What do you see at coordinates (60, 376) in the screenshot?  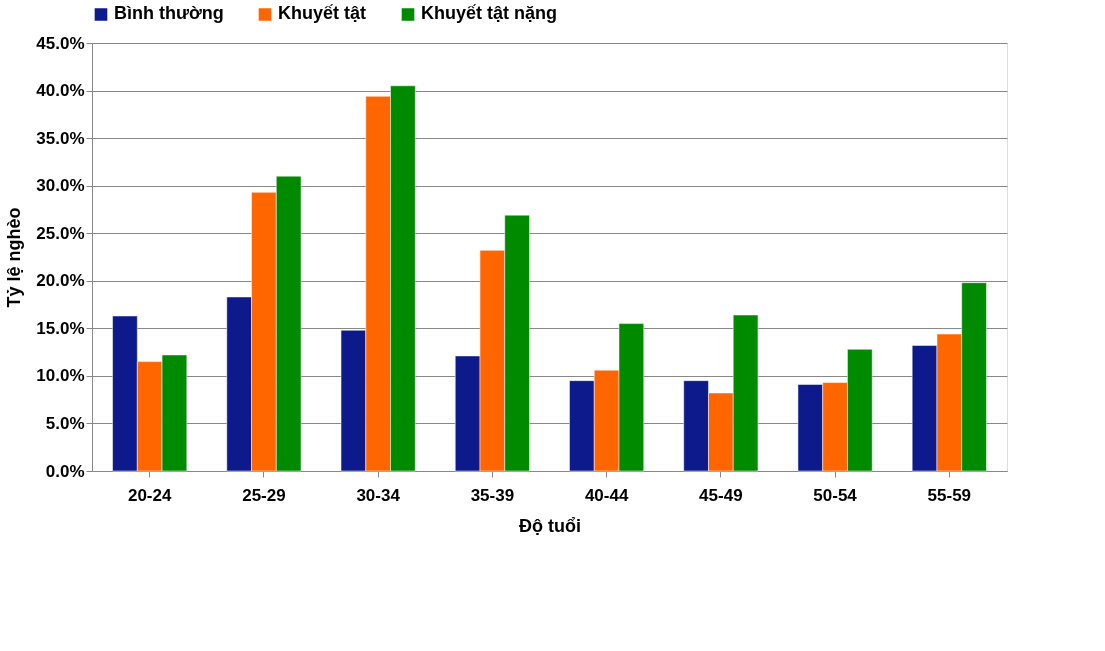 I see `y-tick-label: 10.0%` at bounding box center [60, 376].